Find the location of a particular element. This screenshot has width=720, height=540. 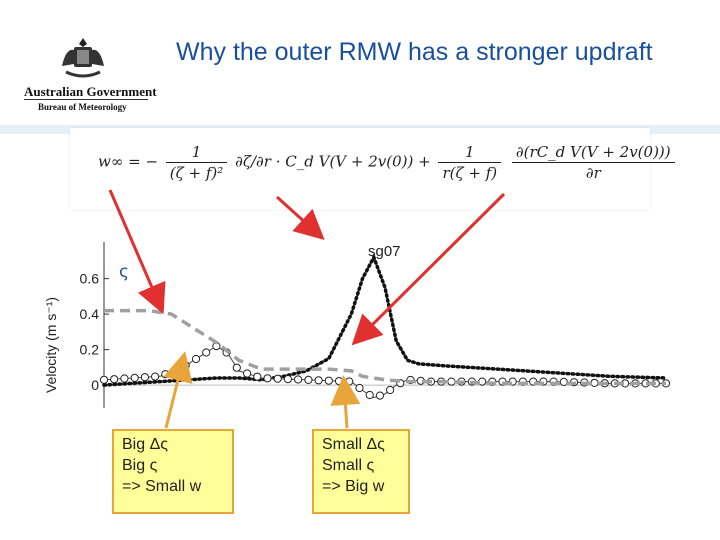

note-line: Small ς is located at coordinates (348, 465).